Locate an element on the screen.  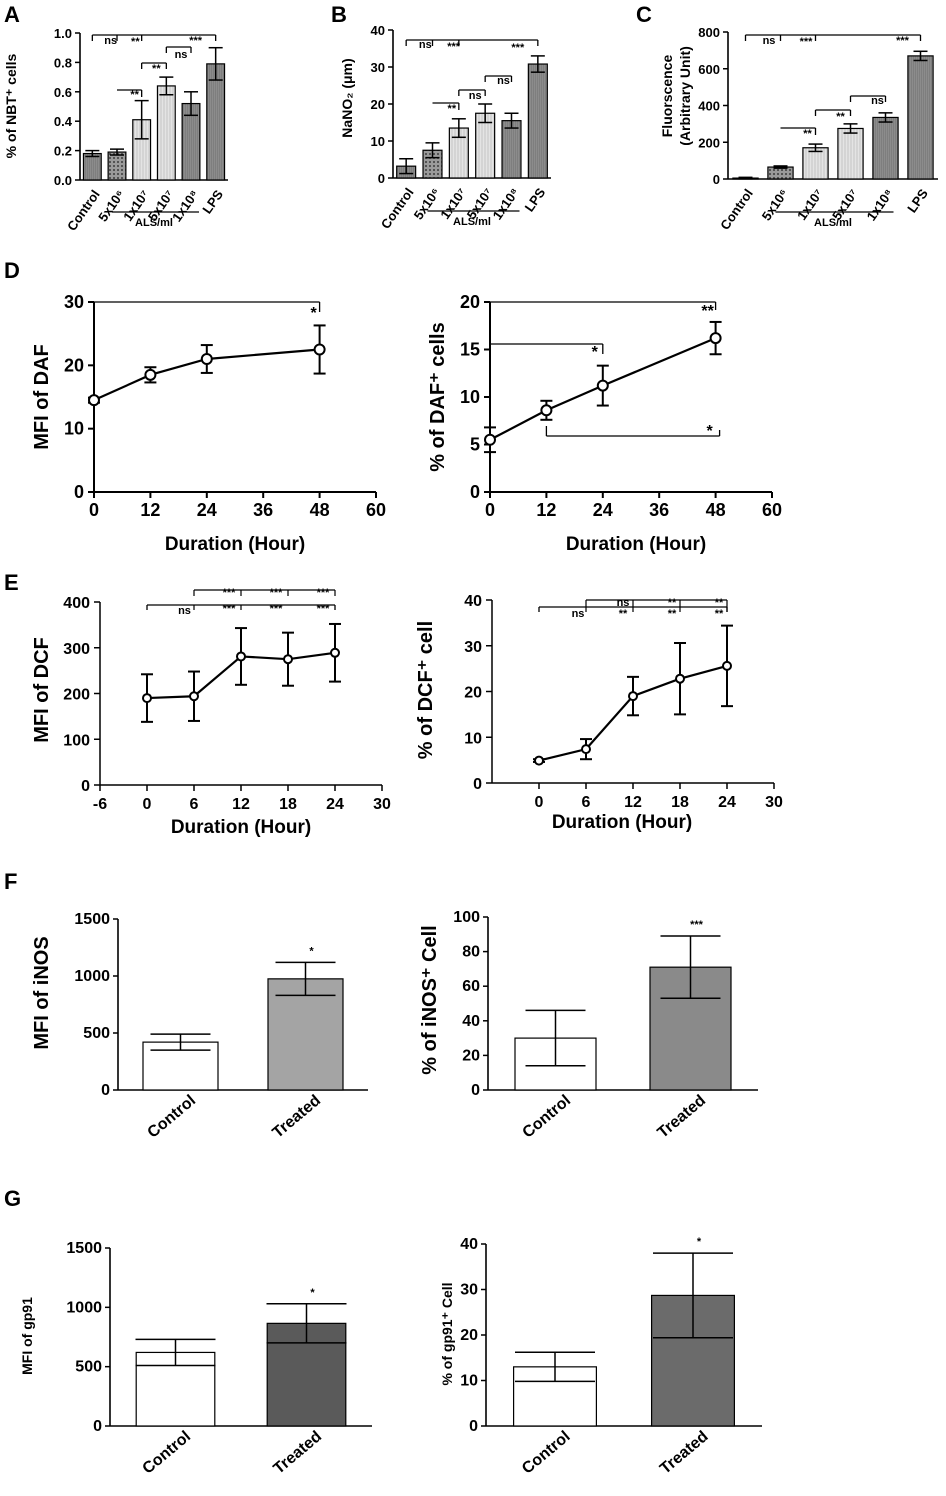
data-line is located at coordinates (206, 375).